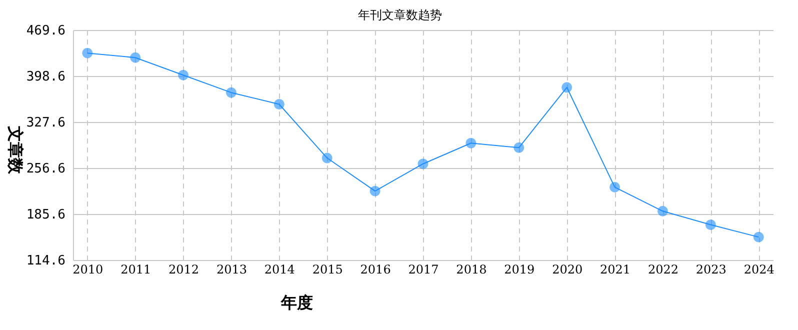  I want to click on x-tick-label: 2019, so click(519, 269).